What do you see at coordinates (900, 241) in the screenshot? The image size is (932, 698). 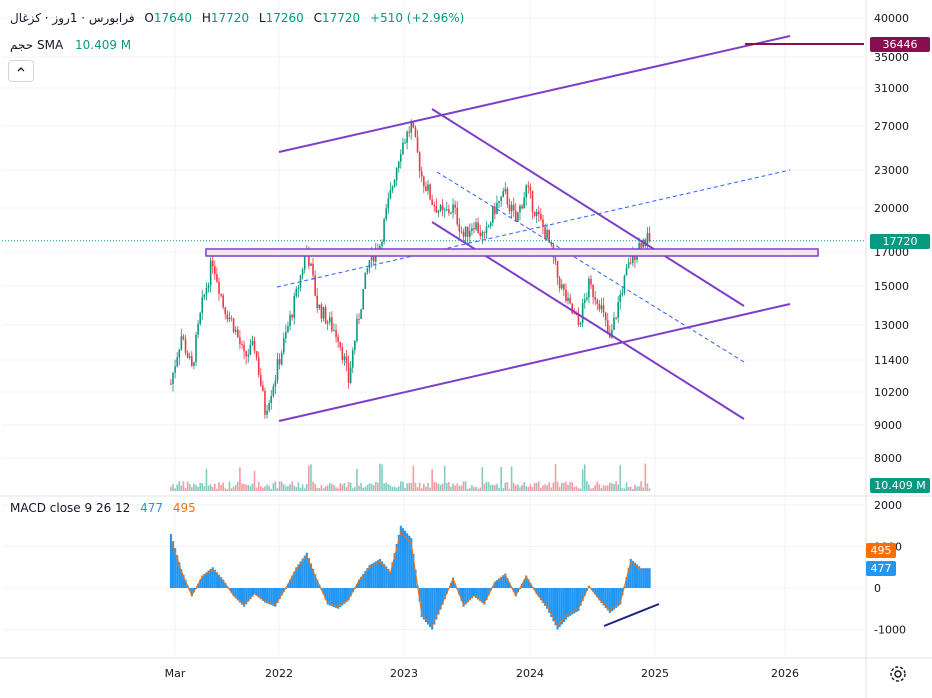 I see `last-price-badge: 17720` at bounding box center [900, 241].